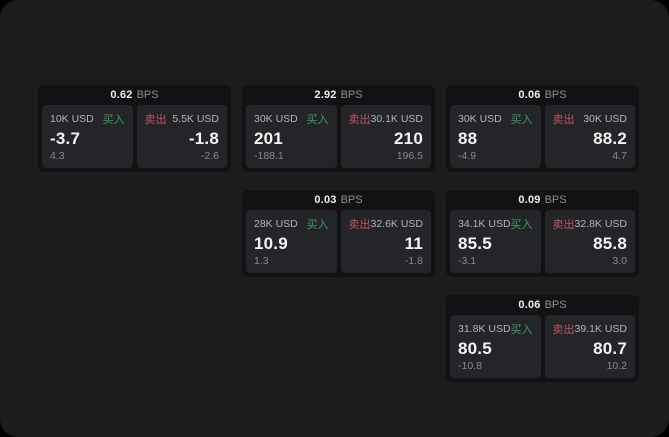 This screenshot has width=669, height=437. Describe the element at coordinates (610, 139) in the screenshot. I see `sell-price-value: 88.2` at that location.